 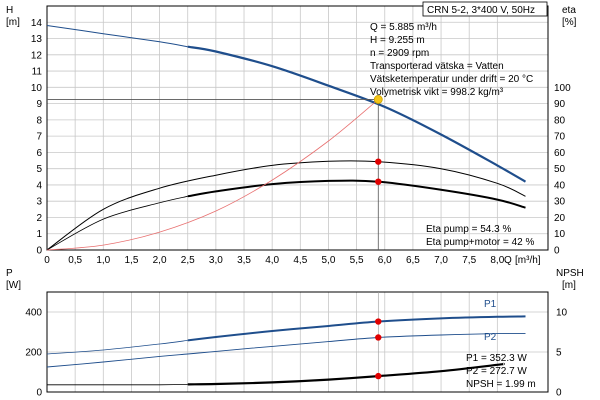 I want to click on x-tick-label: 8,0, so click(x=497, y=260).